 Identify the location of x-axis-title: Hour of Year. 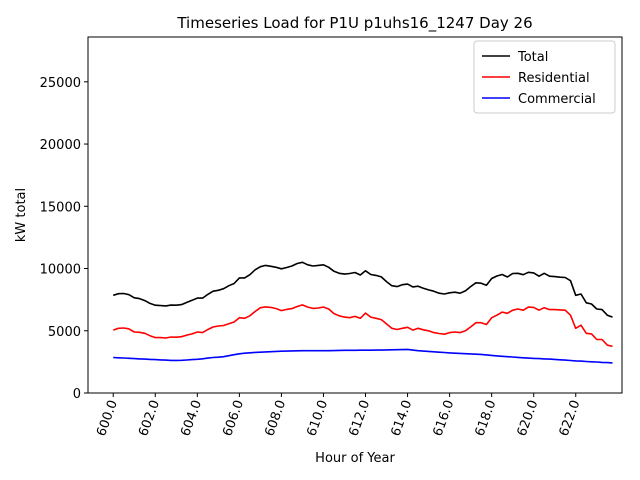
(355, 458).